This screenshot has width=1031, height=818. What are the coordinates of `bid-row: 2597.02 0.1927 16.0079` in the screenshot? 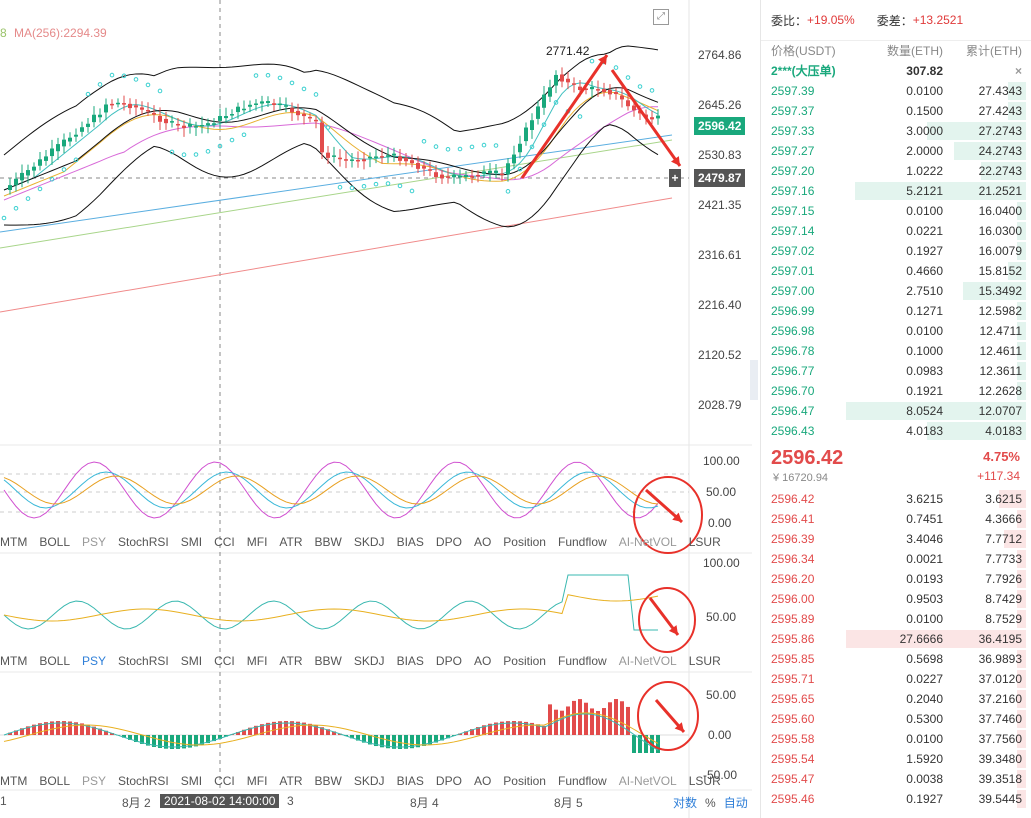 It's located at (896, 251).